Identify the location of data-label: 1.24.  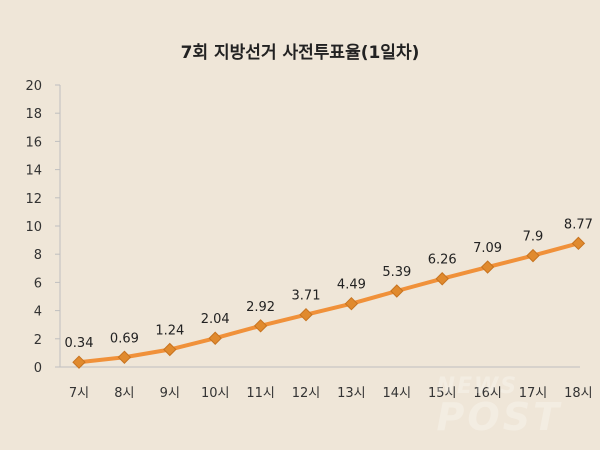
(169, 331).